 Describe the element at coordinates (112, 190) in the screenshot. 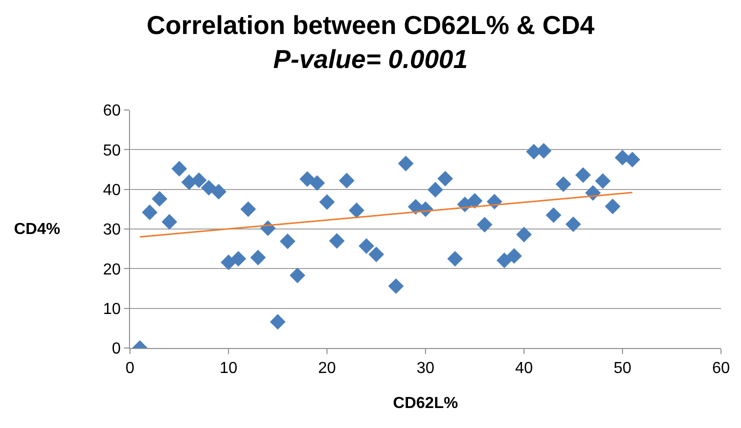

I see `y-tick-label: 40` at that location.